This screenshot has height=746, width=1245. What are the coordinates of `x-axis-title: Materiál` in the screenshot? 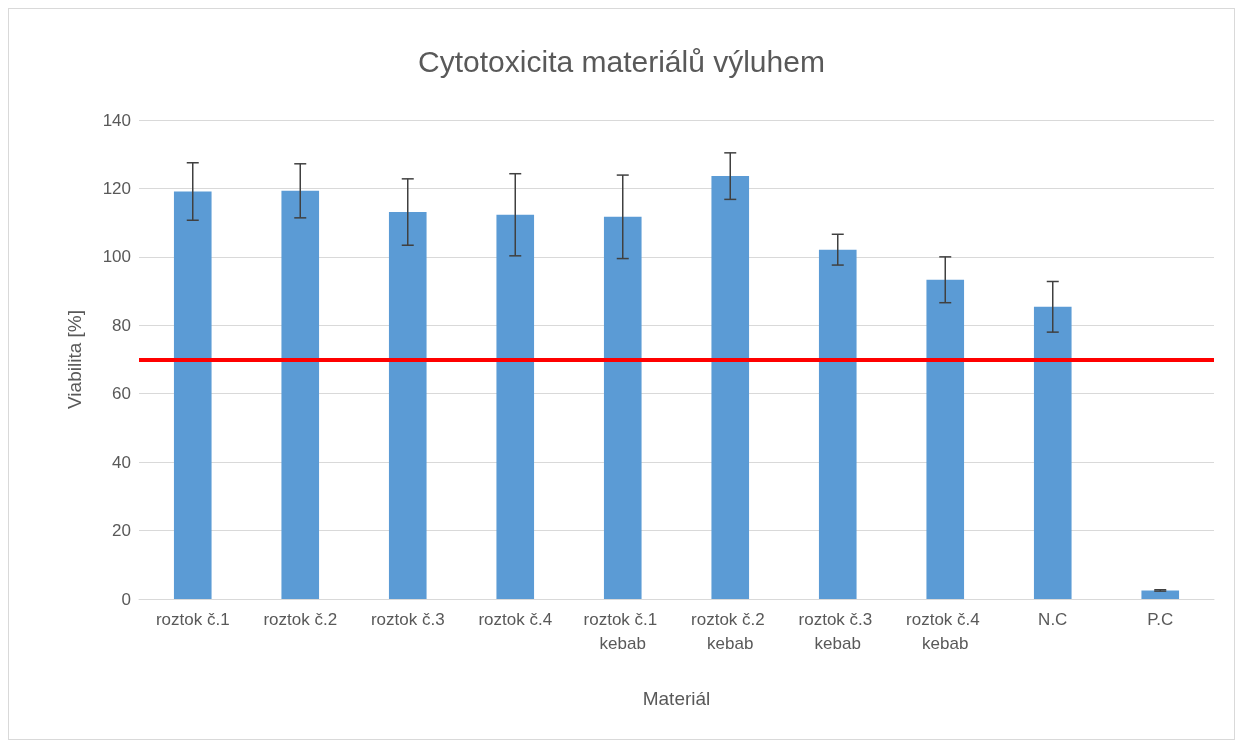 It's located at (676, 698).